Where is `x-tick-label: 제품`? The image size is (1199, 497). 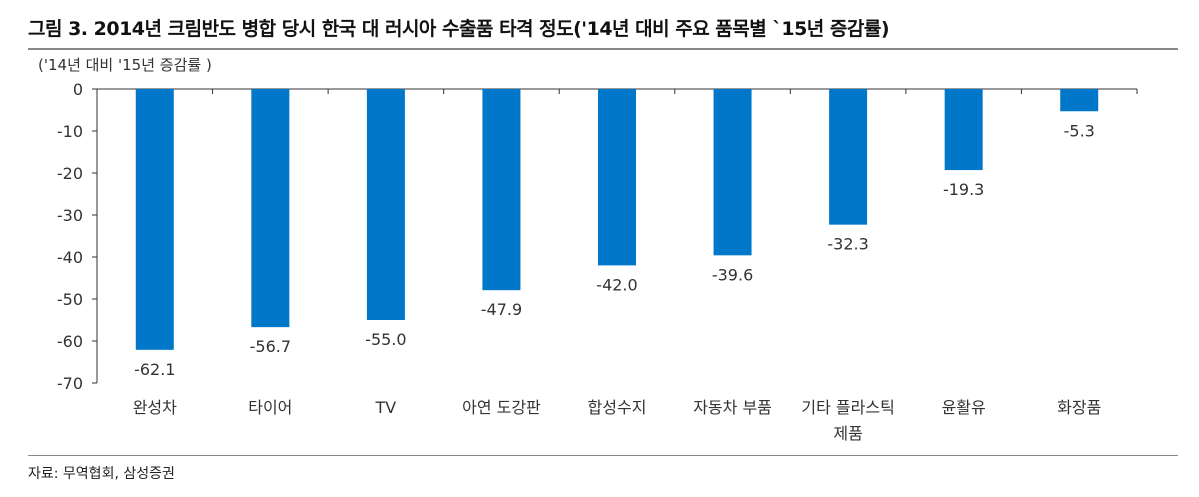 x-tick-label: 제품 is located at coordinates (847, 433).